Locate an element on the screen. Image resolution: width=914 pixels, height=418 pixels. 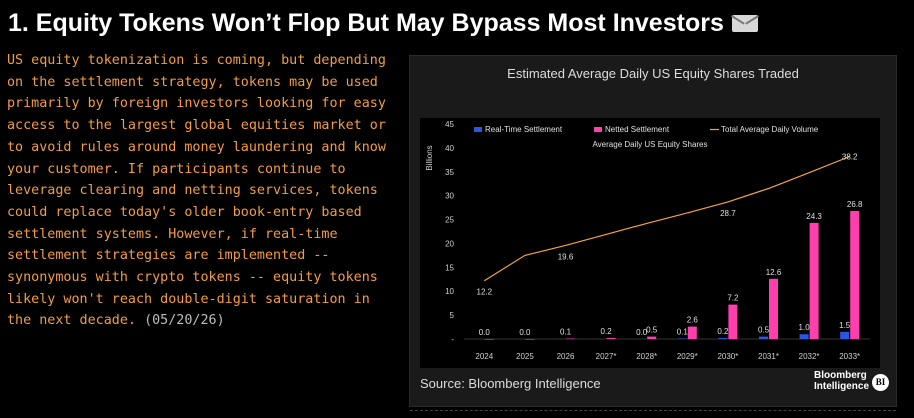
x-tick-label: 2027* is located at coordinates (606, 356).